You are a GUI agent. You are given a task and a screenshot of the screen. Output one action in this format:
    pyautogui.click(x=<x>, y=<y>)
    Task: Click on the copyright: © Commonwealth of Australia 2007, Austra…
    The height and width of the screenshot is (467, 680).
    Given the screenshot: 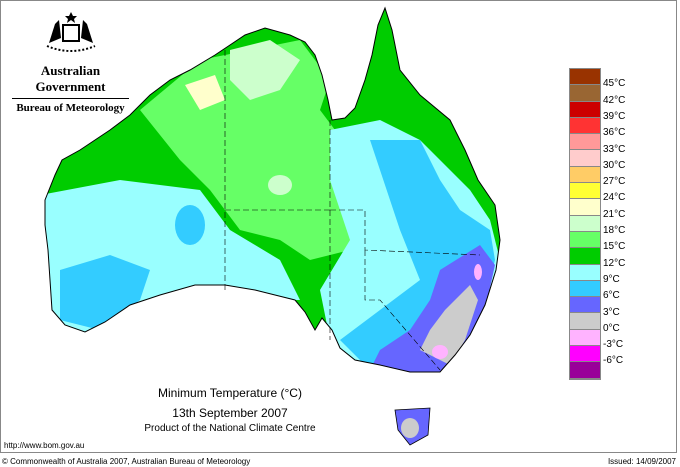 What is the action you would take?
    pyautogui.click(x=126, y=461)
    